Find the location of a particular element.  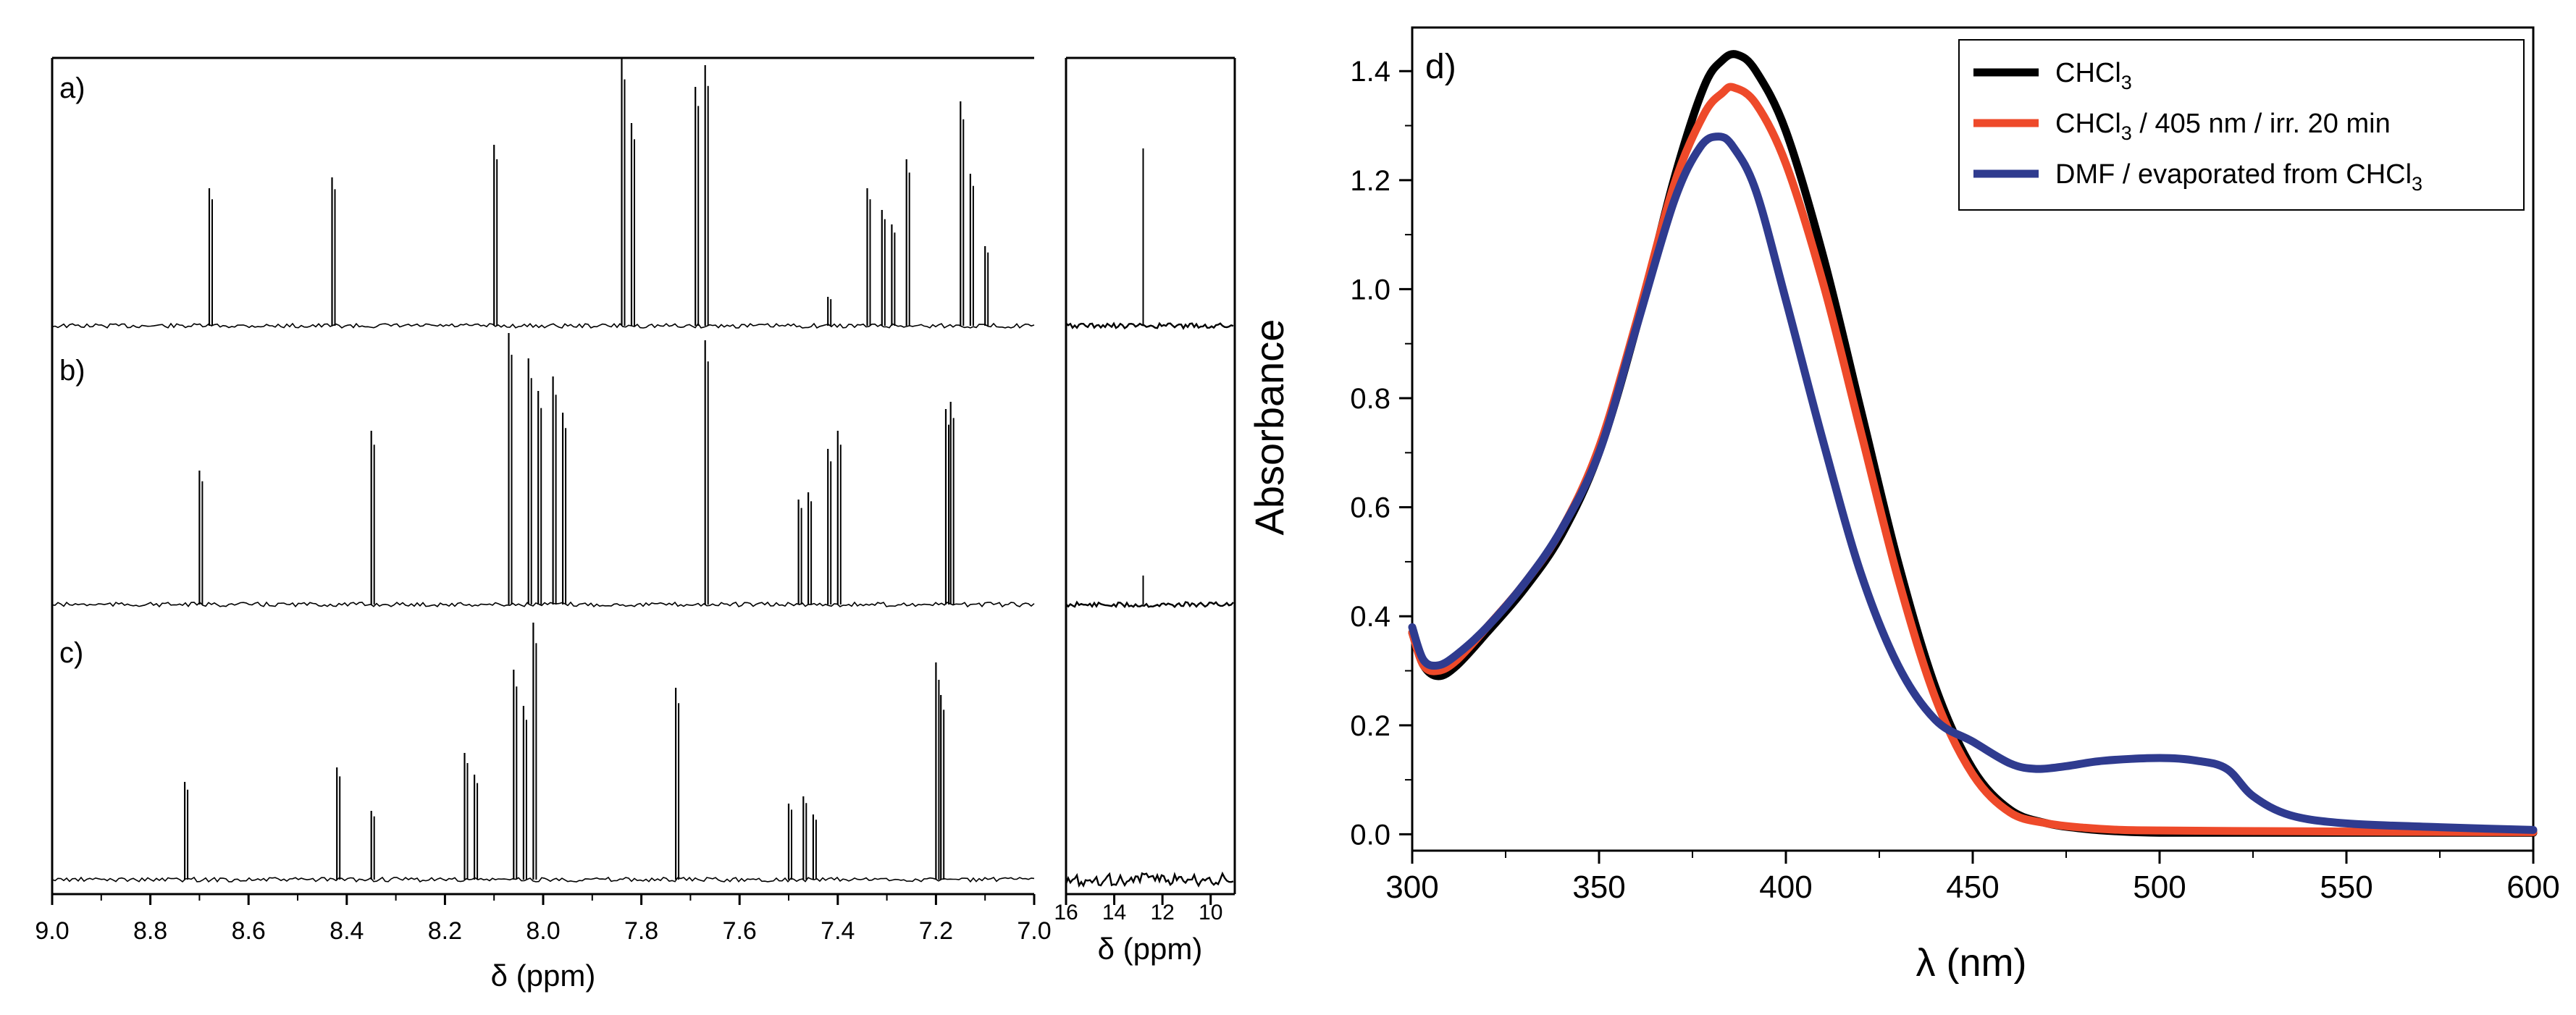

nmr-panel-label-a: a) is located at coordinates (72, 88).